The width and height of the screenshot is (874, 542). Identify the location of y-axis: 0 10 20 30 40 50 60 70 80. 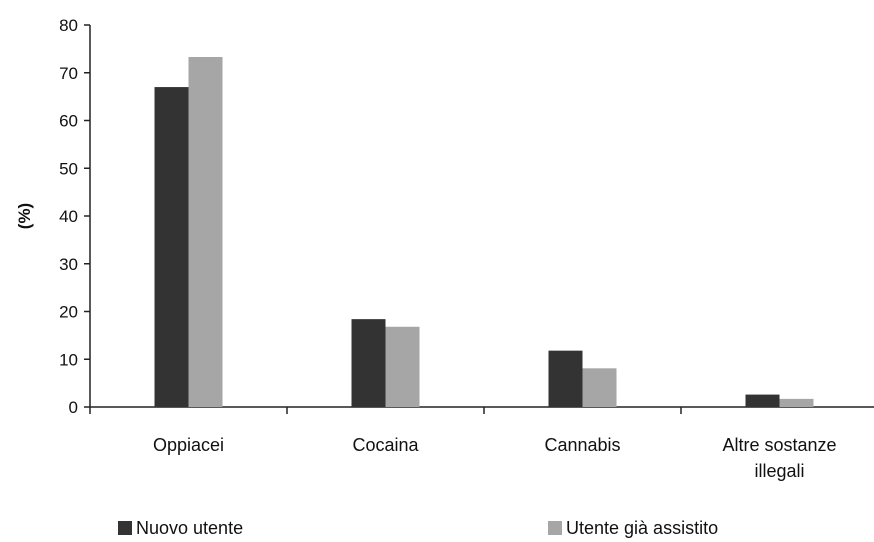
(75, 216).